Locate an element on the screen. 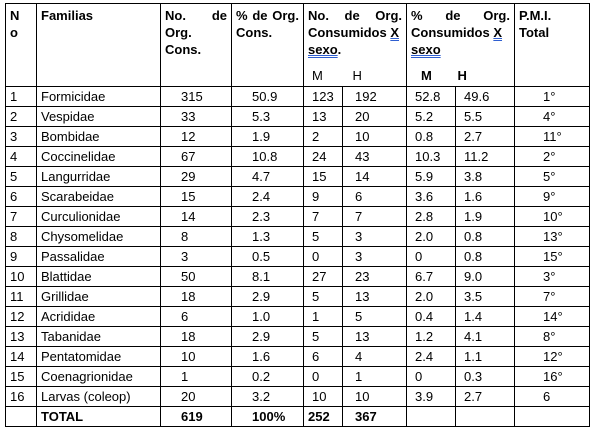 This screenshot has width=596, height=430. cell-familia: Curculionidae is located at coordinates (98, 216).